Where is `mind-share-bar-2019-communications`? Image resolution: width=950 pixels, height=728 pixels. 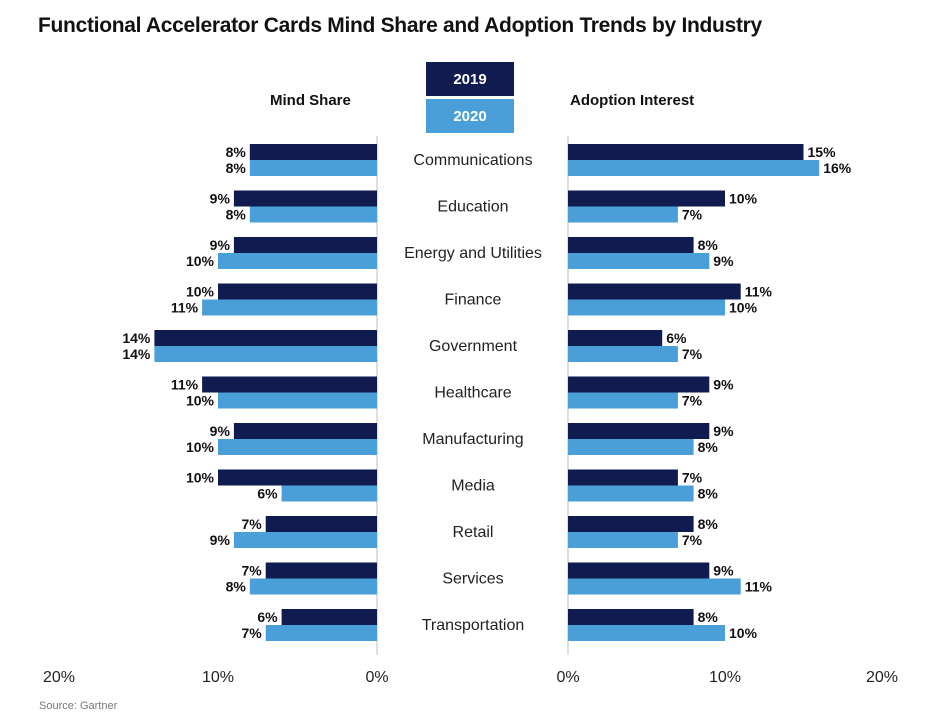
mind-share-bar-2019-communications is located at coordinates (313, 152).